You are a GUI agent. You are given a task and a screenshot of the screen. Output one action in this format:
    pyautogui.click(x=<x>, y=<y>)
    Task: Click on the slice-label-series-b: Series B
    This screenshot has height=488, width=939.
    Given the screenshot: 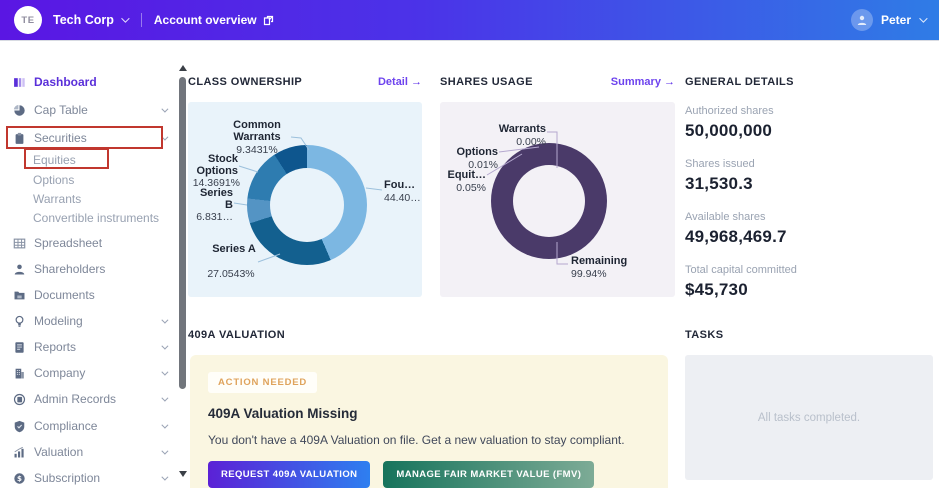 What is the action you would take?
    pyautogui.click(x=216, y=199)
    